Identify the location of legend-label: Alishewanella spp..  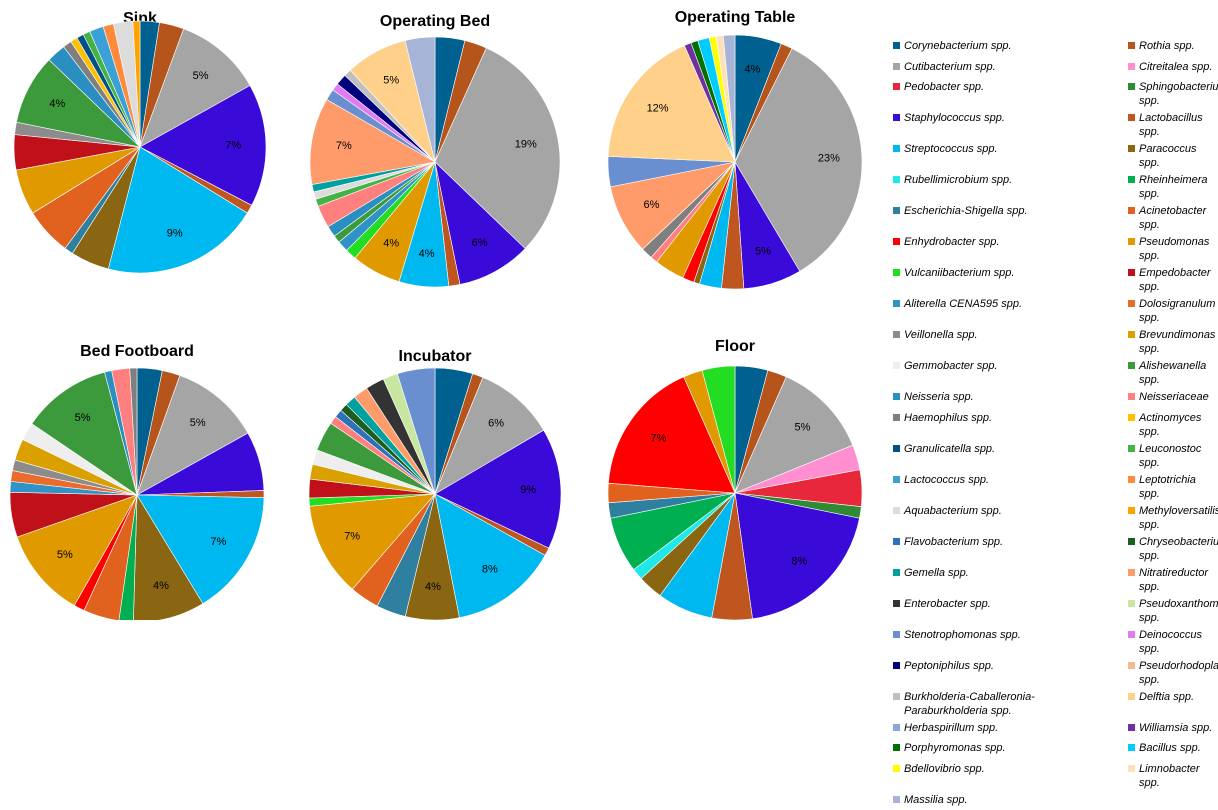
(1176, 373).